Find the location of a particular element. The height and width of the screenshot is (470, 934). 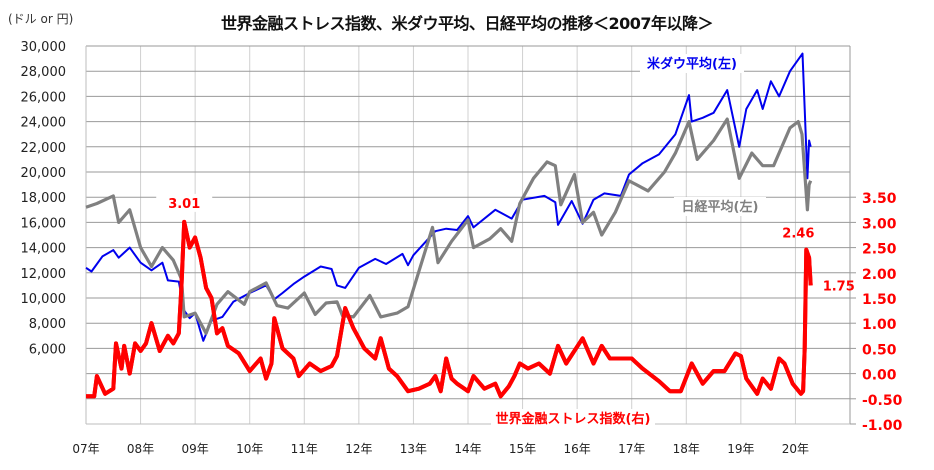

nikkei-series-label: 日経平均(左) is located at coordinates (720, 207).